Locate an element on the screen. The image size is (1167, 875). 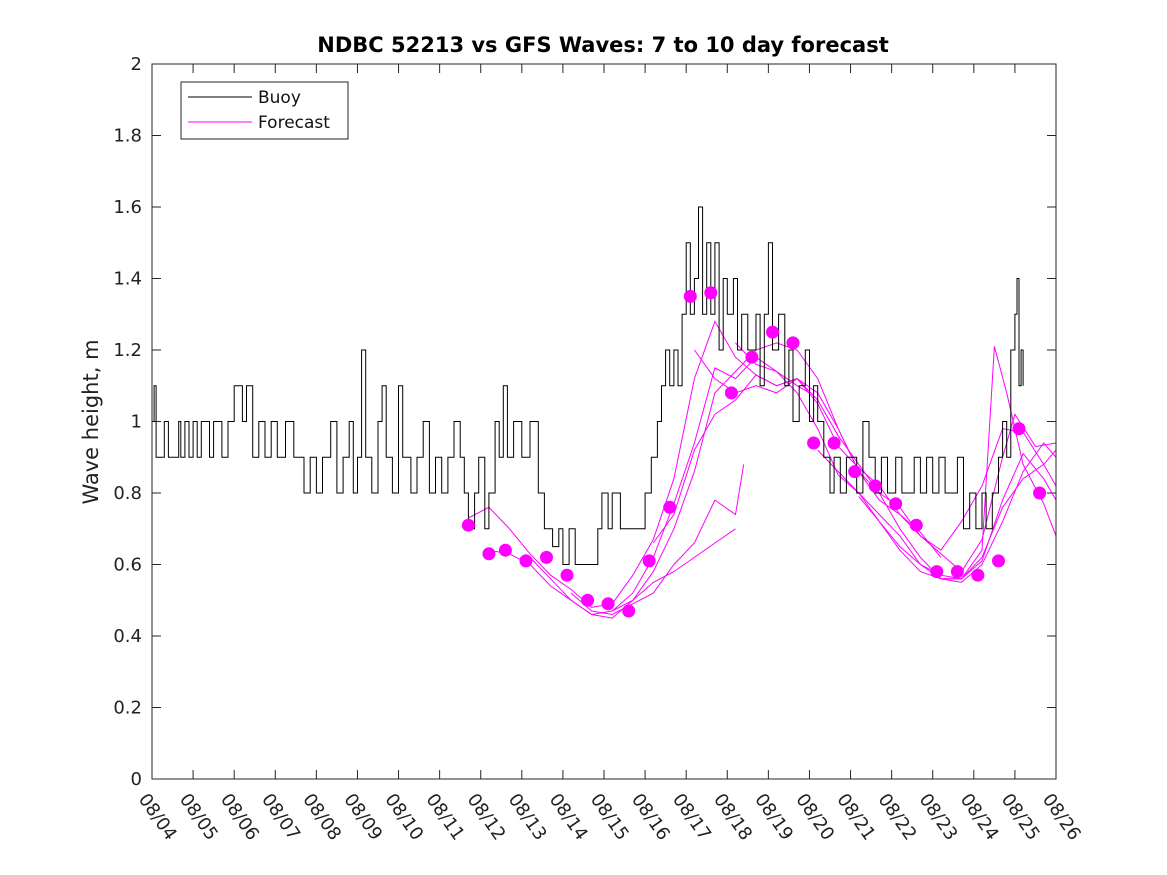
y-tick-label: 1.6 is located at coordinates (127, 207).